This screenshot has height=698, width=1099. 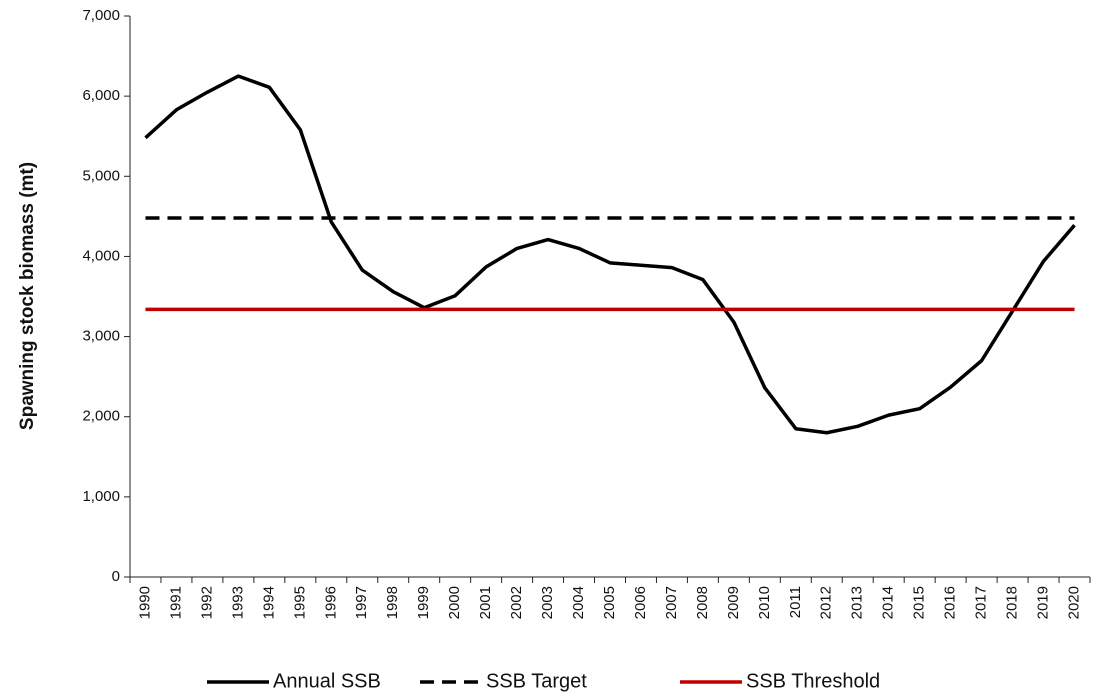 I want to click on legend-label: Annual SSB, so click(x=327, y=681).